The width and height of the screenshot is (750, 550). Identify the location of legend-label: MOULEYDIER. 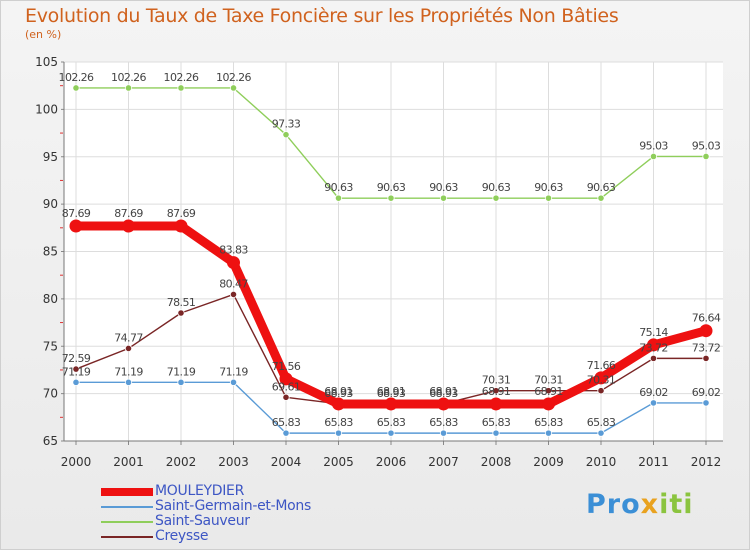
(200, 491).